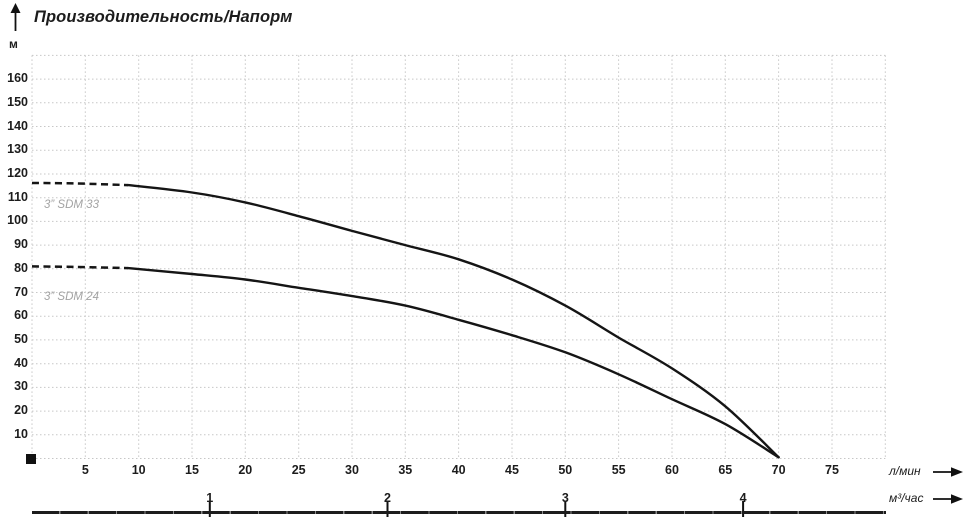  Describe the element at coordinates (298, 470) in the screenshot. I see `x-tick-label: 25` at that location.